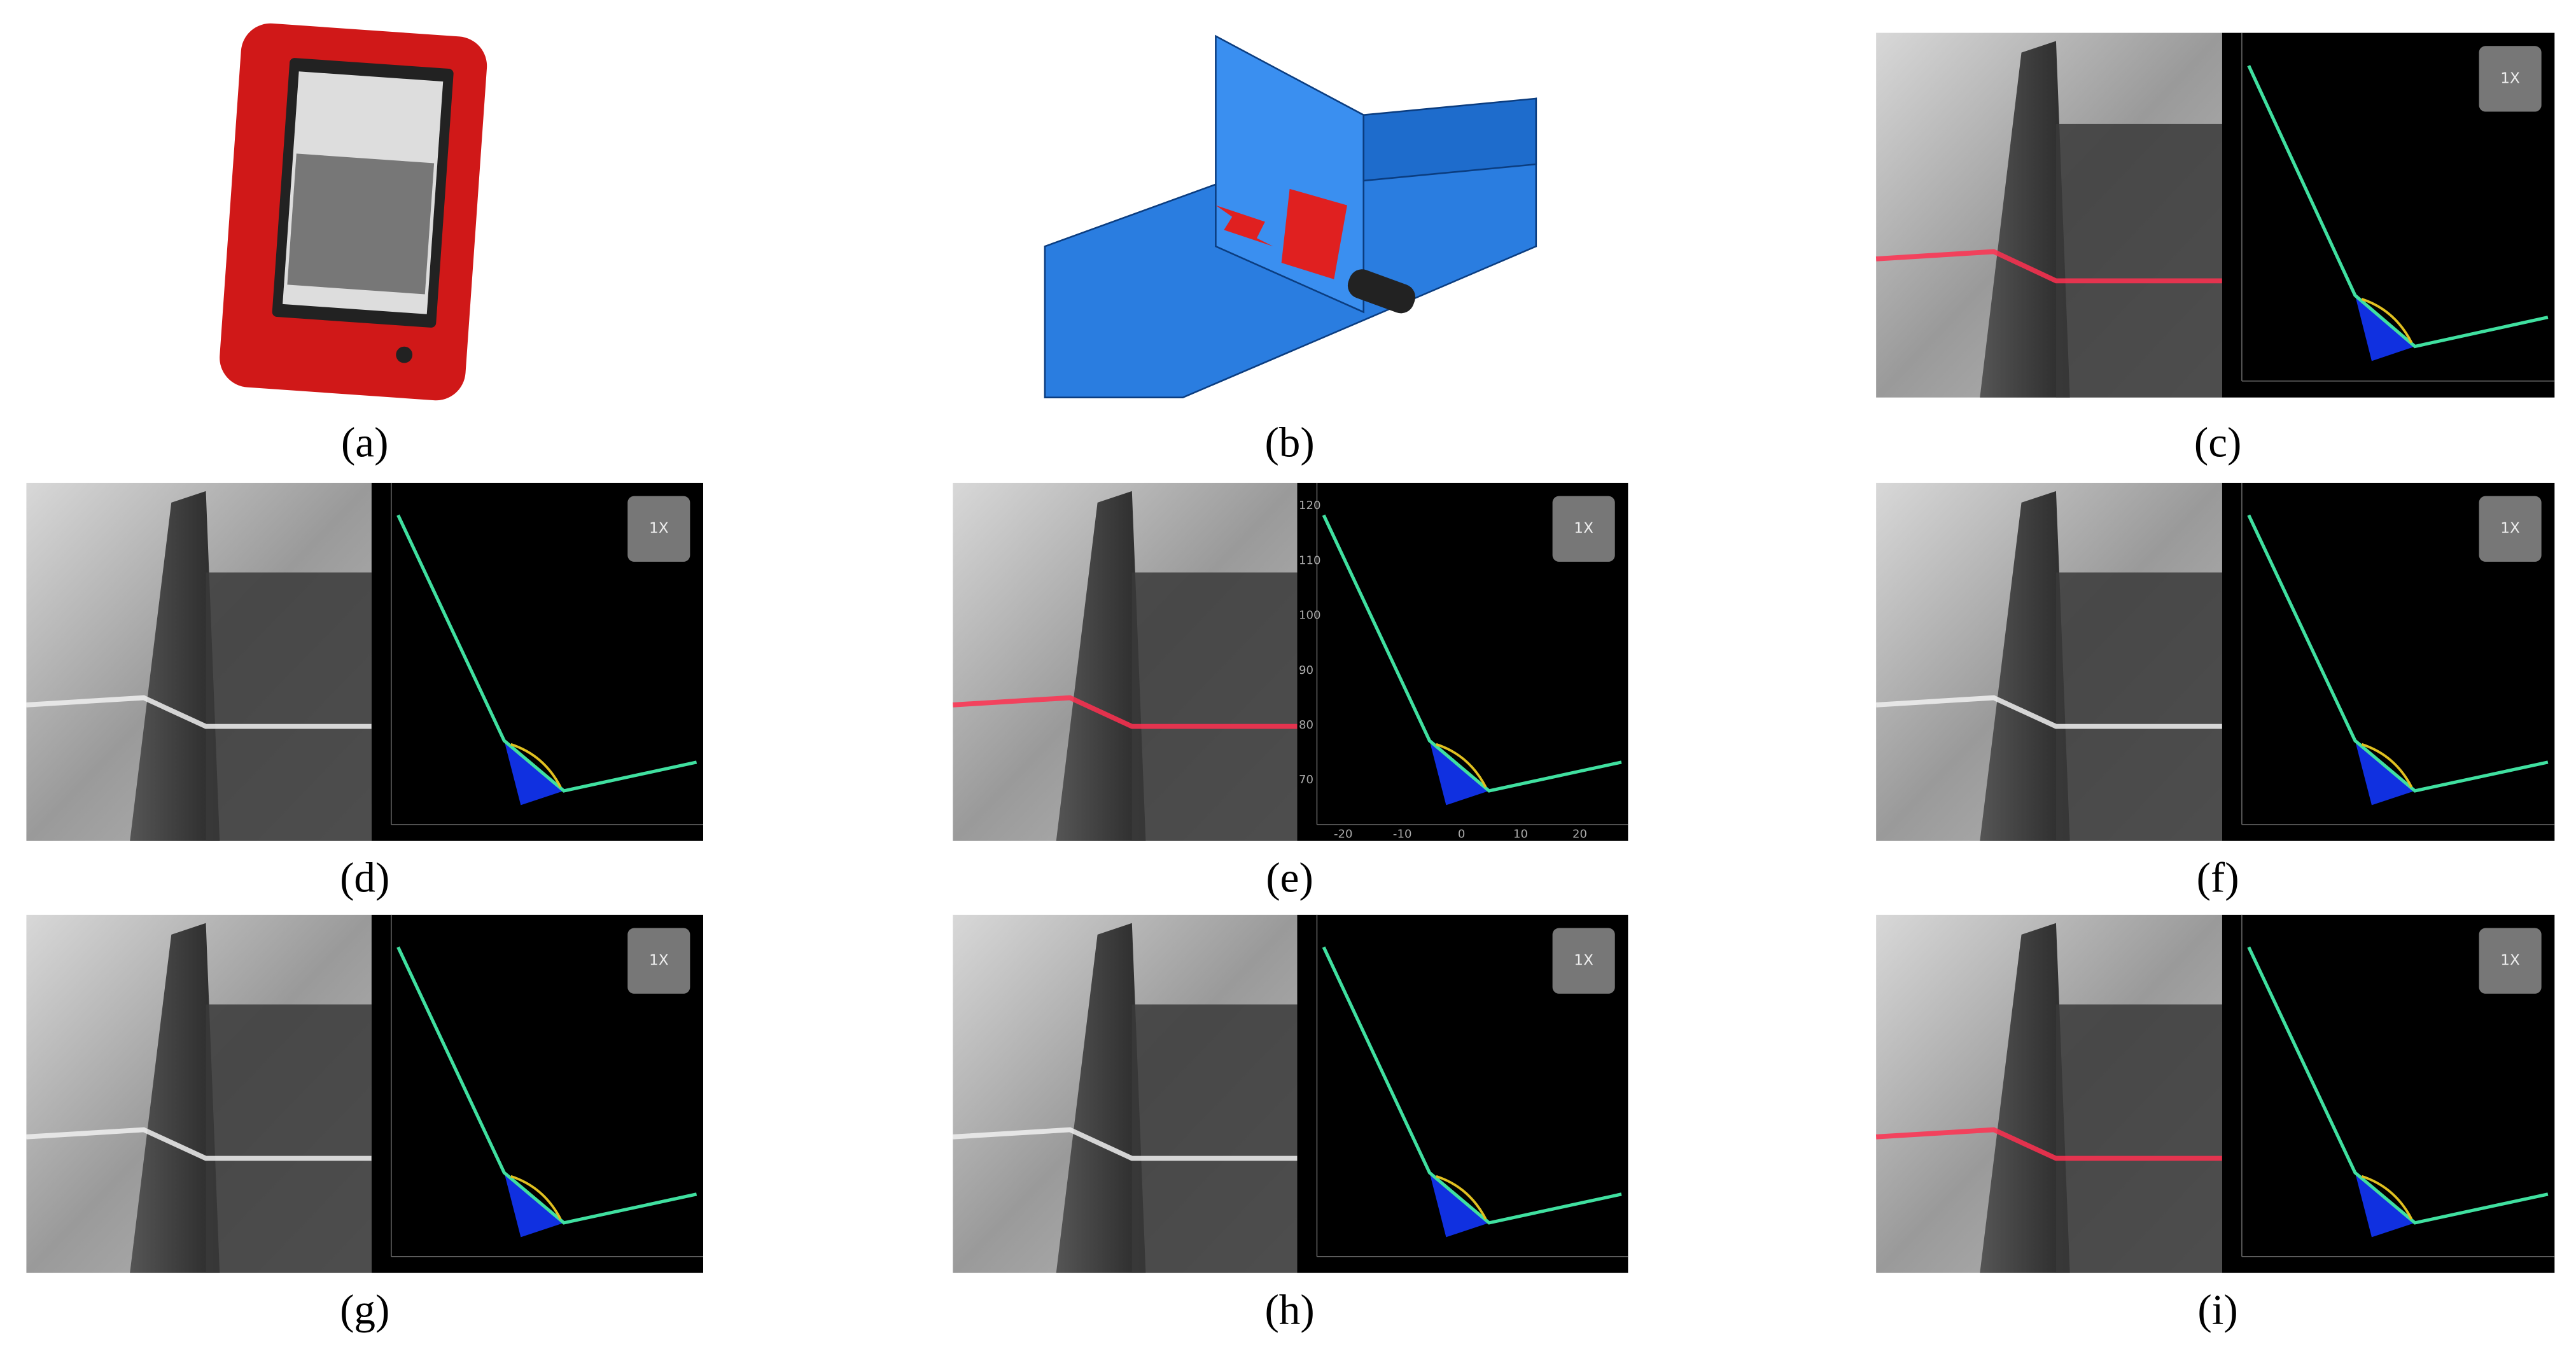 The width and height of the screenshot is (2576, 1361). What do you see at coordinates (364, 878) in the screenshot?
I see `caption: (d)` at bounding box center [364, 878].